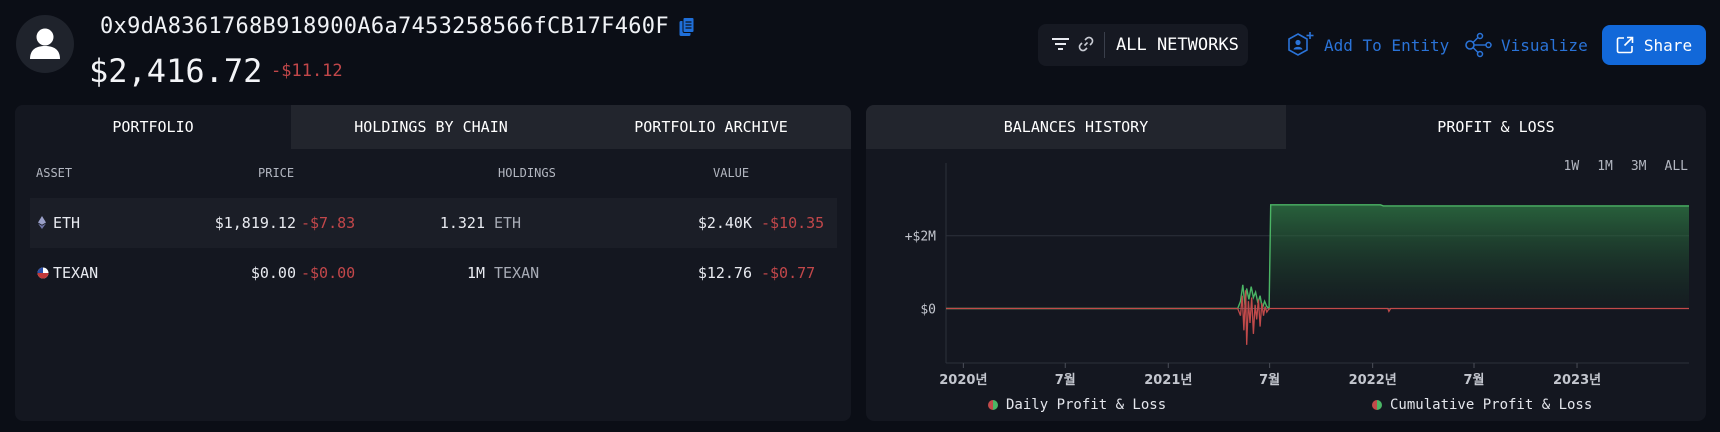 Image resolution: width=1720 pixels, height=432 pixels. I want to click on external-link-icon, so click(1625, 45).